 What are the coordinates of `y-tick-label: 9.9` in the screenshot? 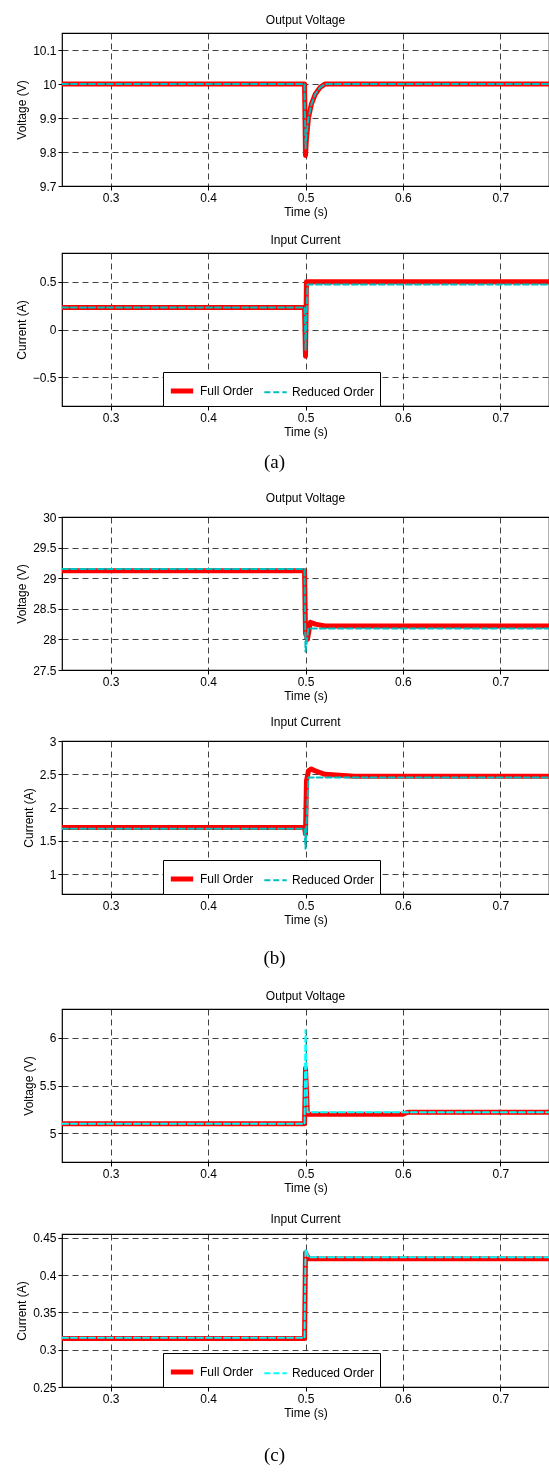 It's located at (48, 118).